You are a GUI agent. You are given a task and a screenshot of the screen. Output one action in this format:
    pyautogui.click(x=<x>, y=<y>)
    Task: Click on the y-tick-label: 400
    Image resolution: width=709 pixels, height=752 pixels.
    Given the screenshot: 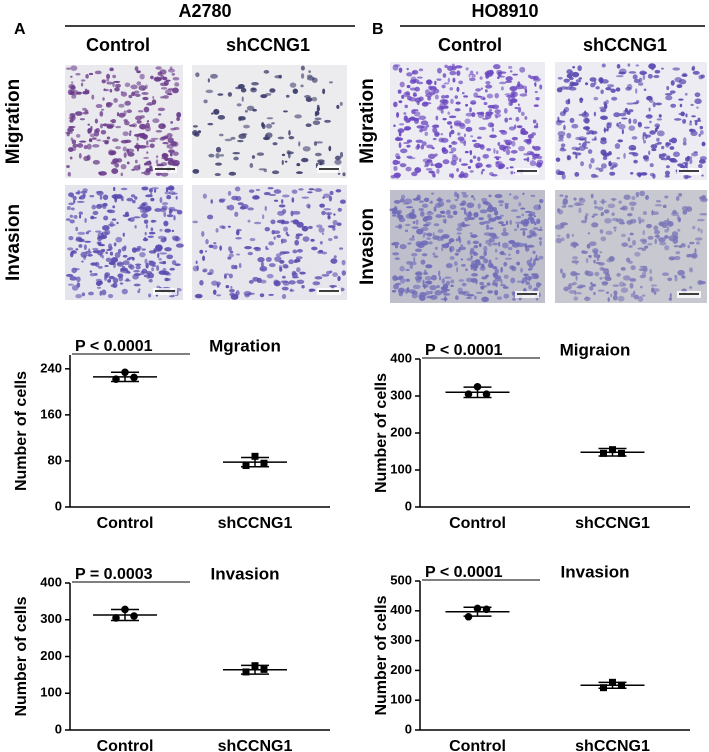 What is the action you would take?
    pyautogui.click(x=401, y=357)
    